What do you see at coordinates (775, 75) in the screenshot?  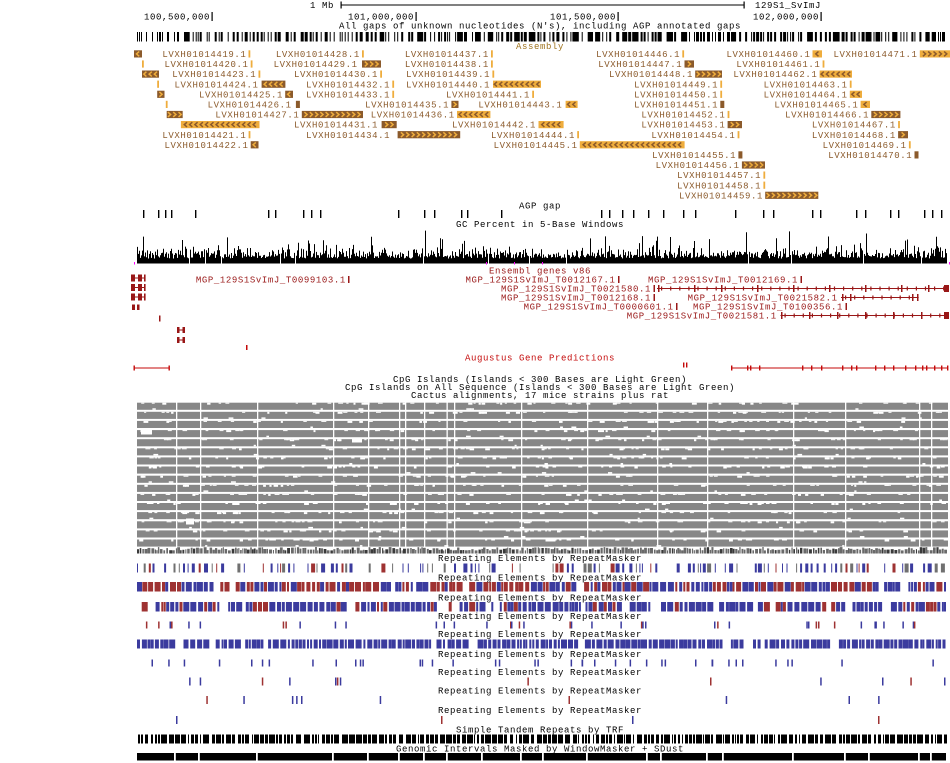 I see `svg-text: LVXH01014462.1` at bounding box center [775, 75].